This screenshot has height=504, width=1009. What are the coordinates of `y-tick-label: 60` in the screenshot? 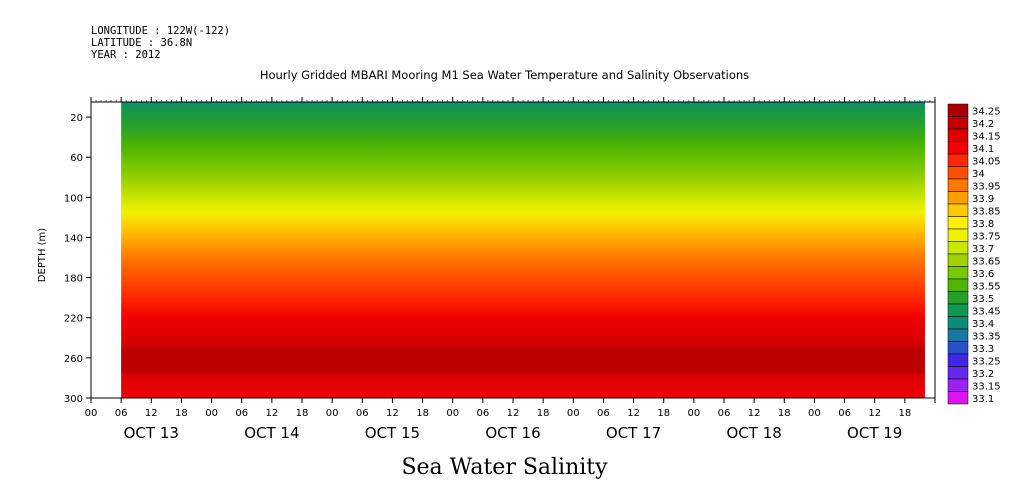 It's located at (76, 158).